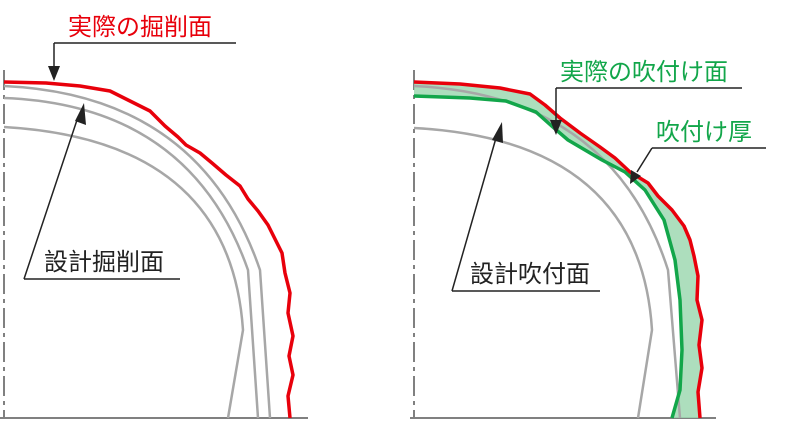 This screenshot has height=442, width=800. I want to click on left-actual-excavation-label: 実際の掘削面, so click(140, 27).